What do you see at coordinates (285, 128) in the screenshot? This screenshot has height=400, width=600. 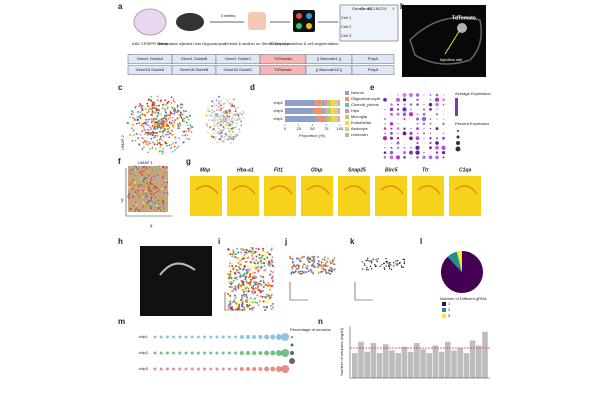 I see `label: 0` at bounding box center [285, 128].